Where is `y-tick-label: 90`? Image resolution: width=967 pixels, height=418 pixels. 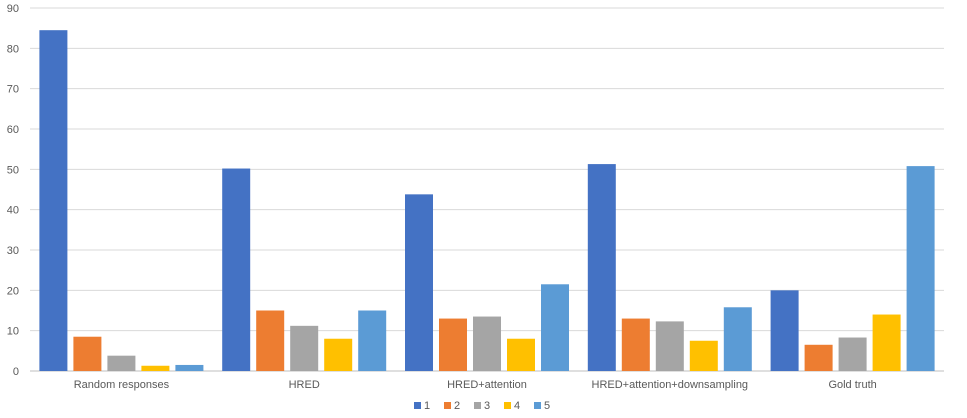 y-tick-label: 90 is located at coordinates (13, 9).